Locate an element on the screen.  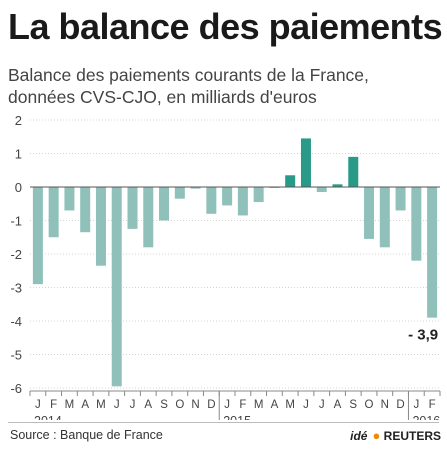
y-tick-label: 0 is located at coordinates (18, 187).